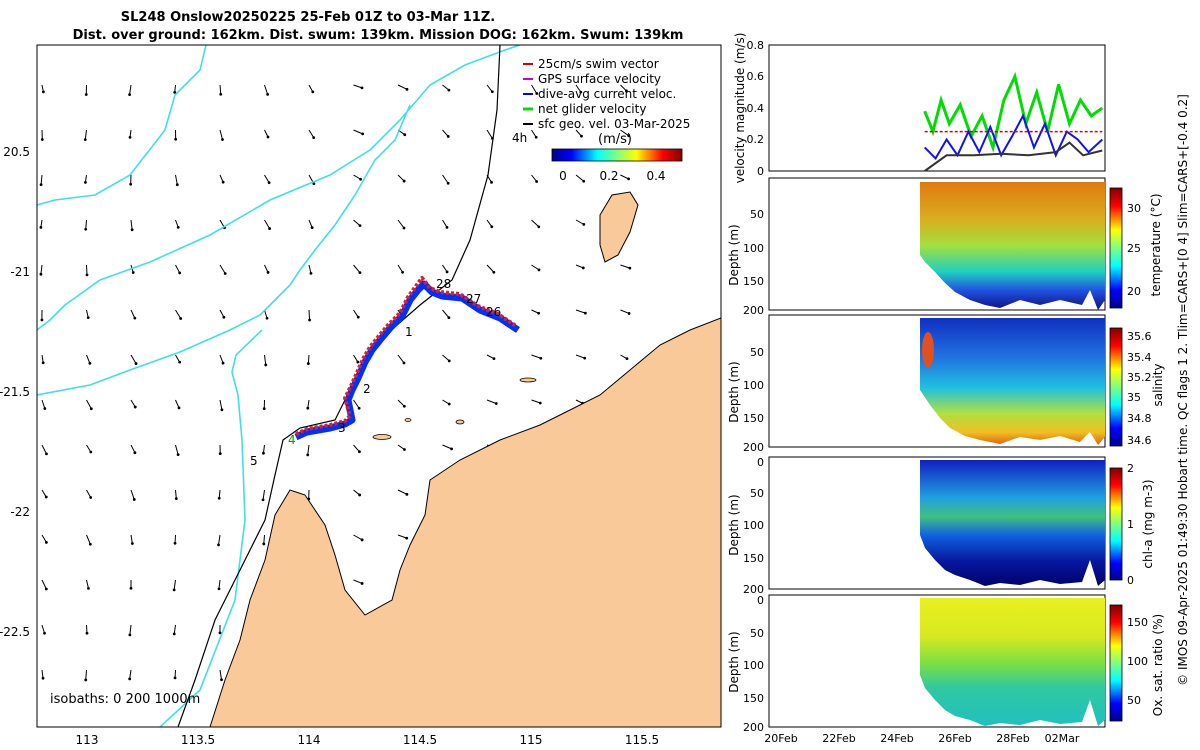  I want to click on svg-text: -21.5, so click(15, 392).